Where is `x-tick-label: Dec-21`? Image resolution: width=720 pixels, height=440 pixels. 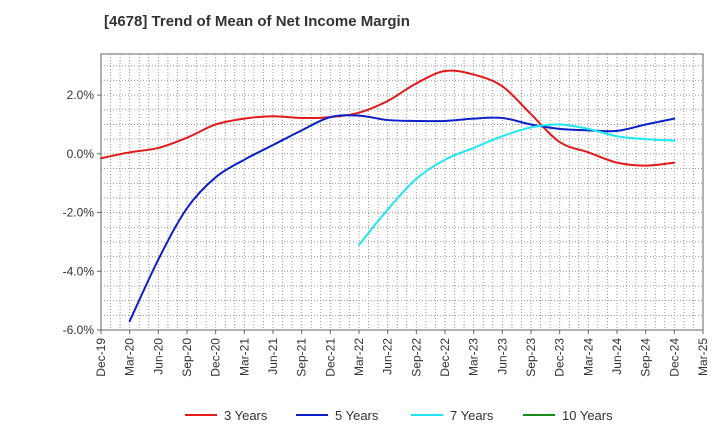
x-tick-label: Dec-21 is located at coordinates (330, 357).